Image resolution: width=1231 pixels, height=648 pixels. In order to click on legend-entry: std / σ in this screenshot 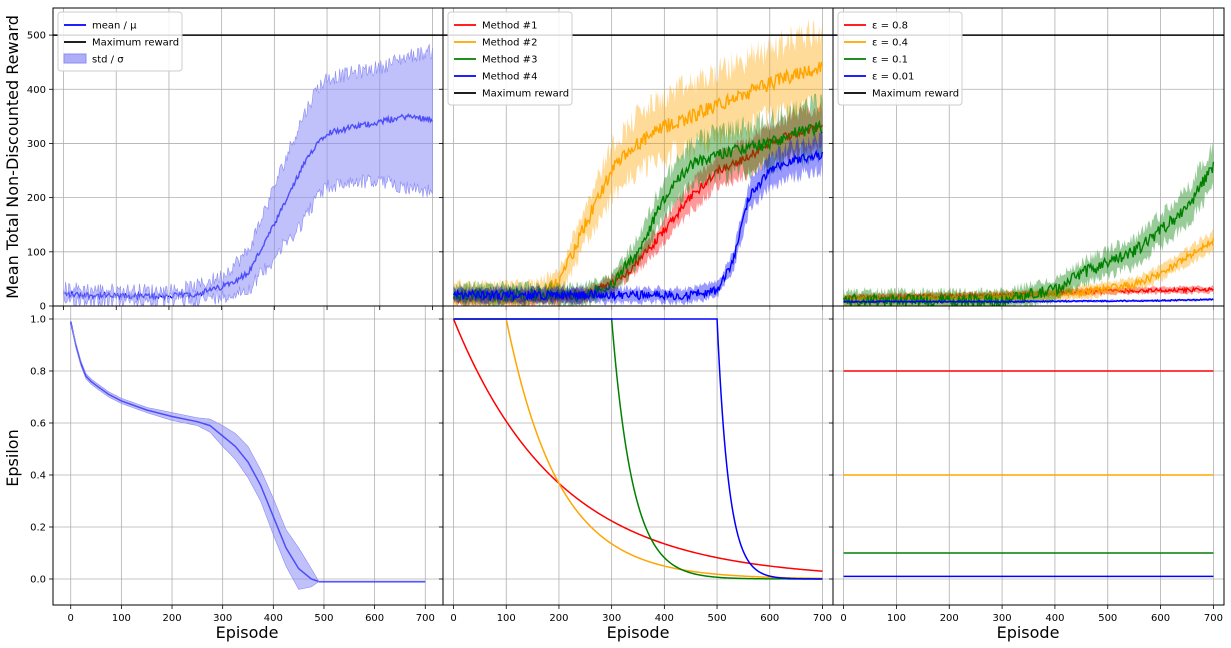, I will do `click(108, 60)`.